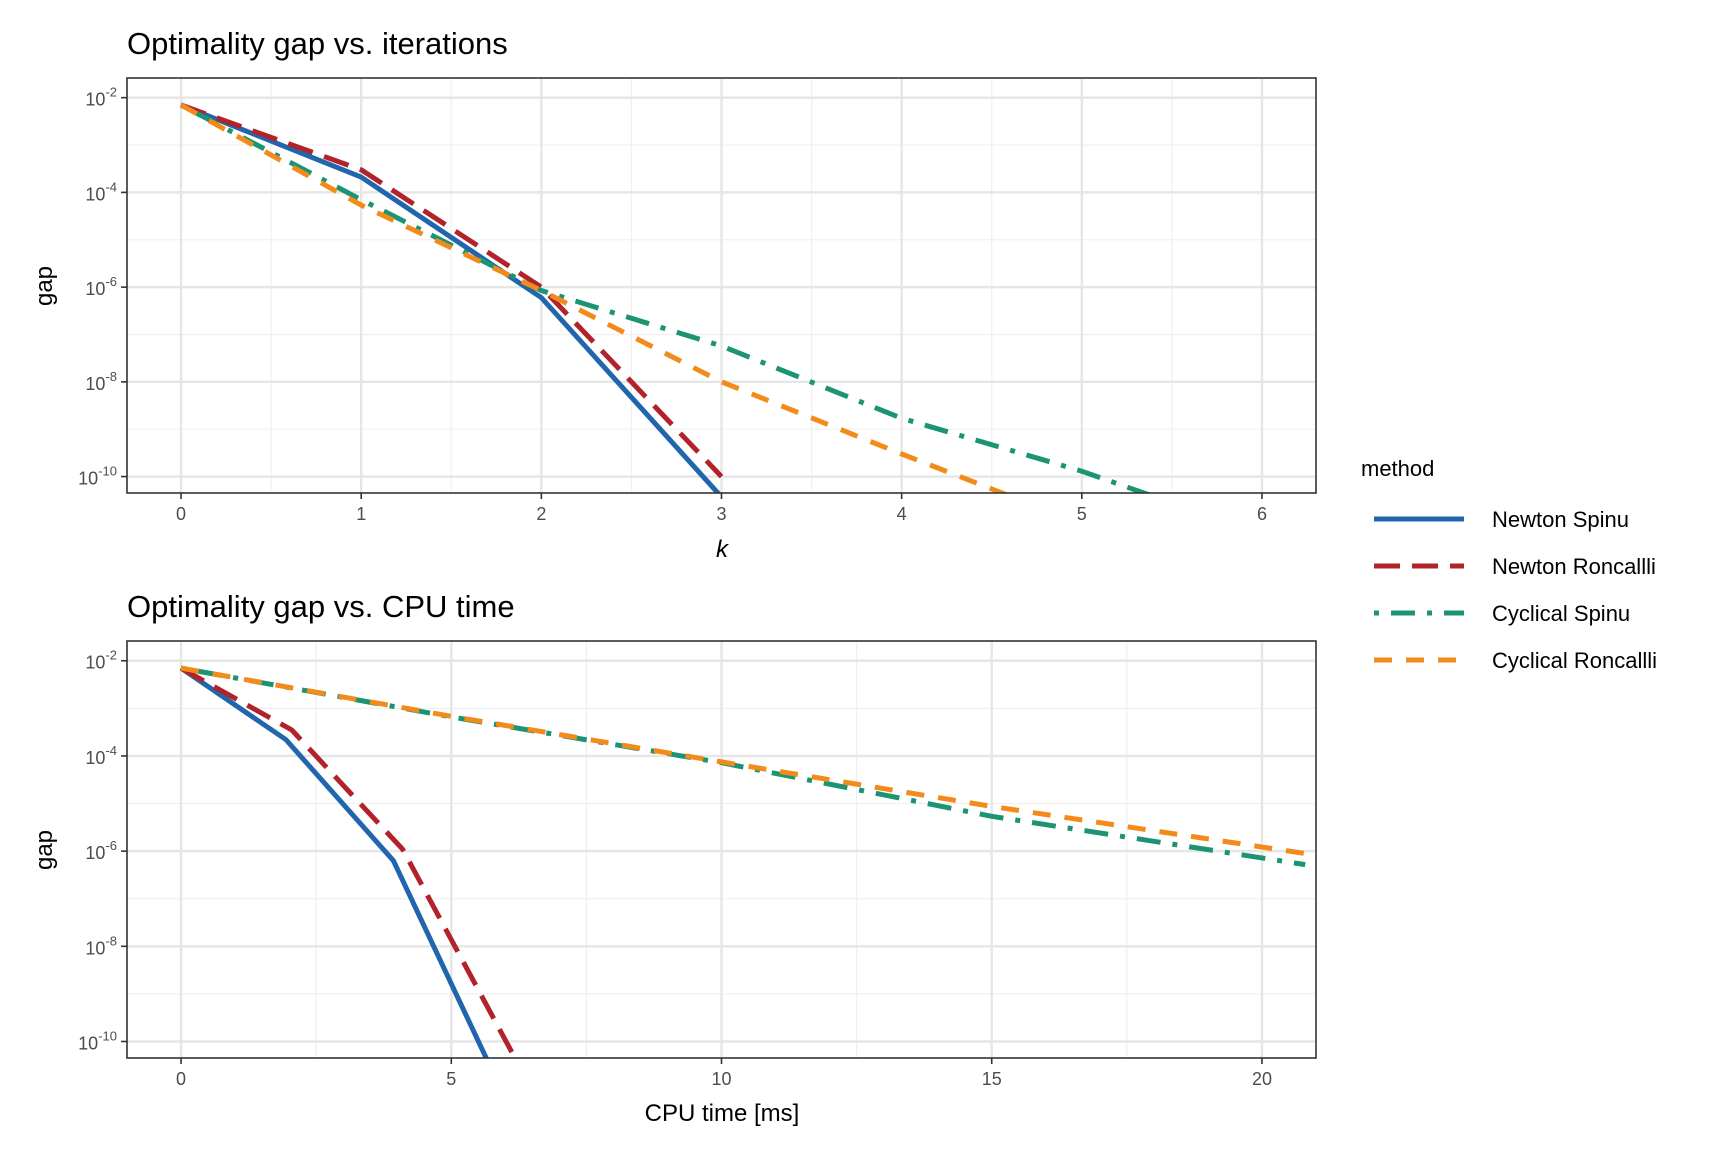 The width and height of the screenshot is (1728, 1152). Describe the element at coordinates (902, 514) in the screenshot. I see `x-tick-label: 4` at that location.